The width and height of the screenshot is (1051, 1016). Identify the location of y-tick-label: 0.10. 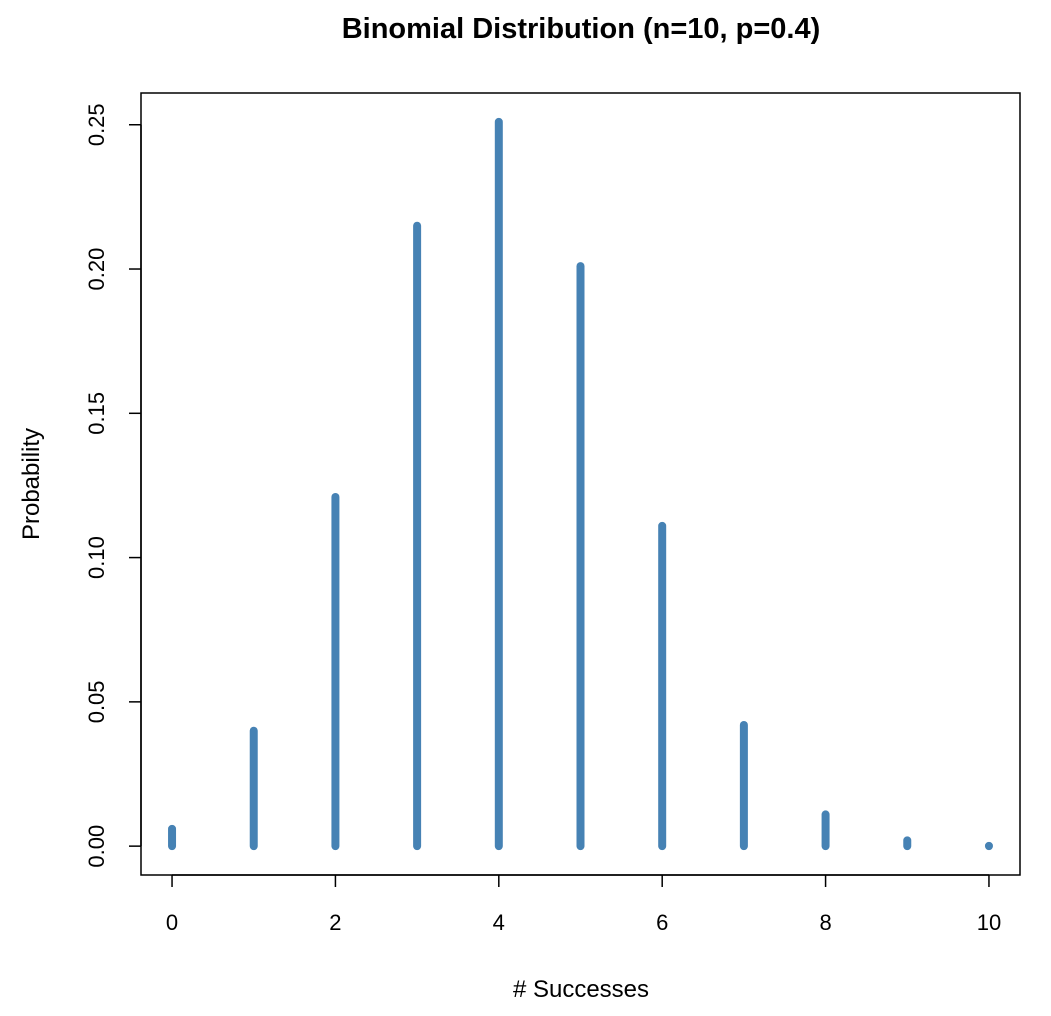
(96, 557).